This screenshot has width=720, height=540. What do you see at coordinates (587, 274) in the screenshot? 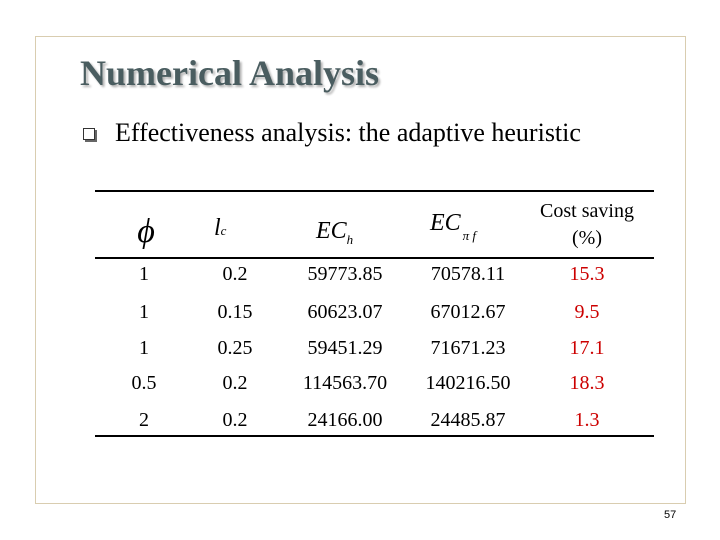
I see `cell-saving: 15.3` at bounding box center [587, 274].